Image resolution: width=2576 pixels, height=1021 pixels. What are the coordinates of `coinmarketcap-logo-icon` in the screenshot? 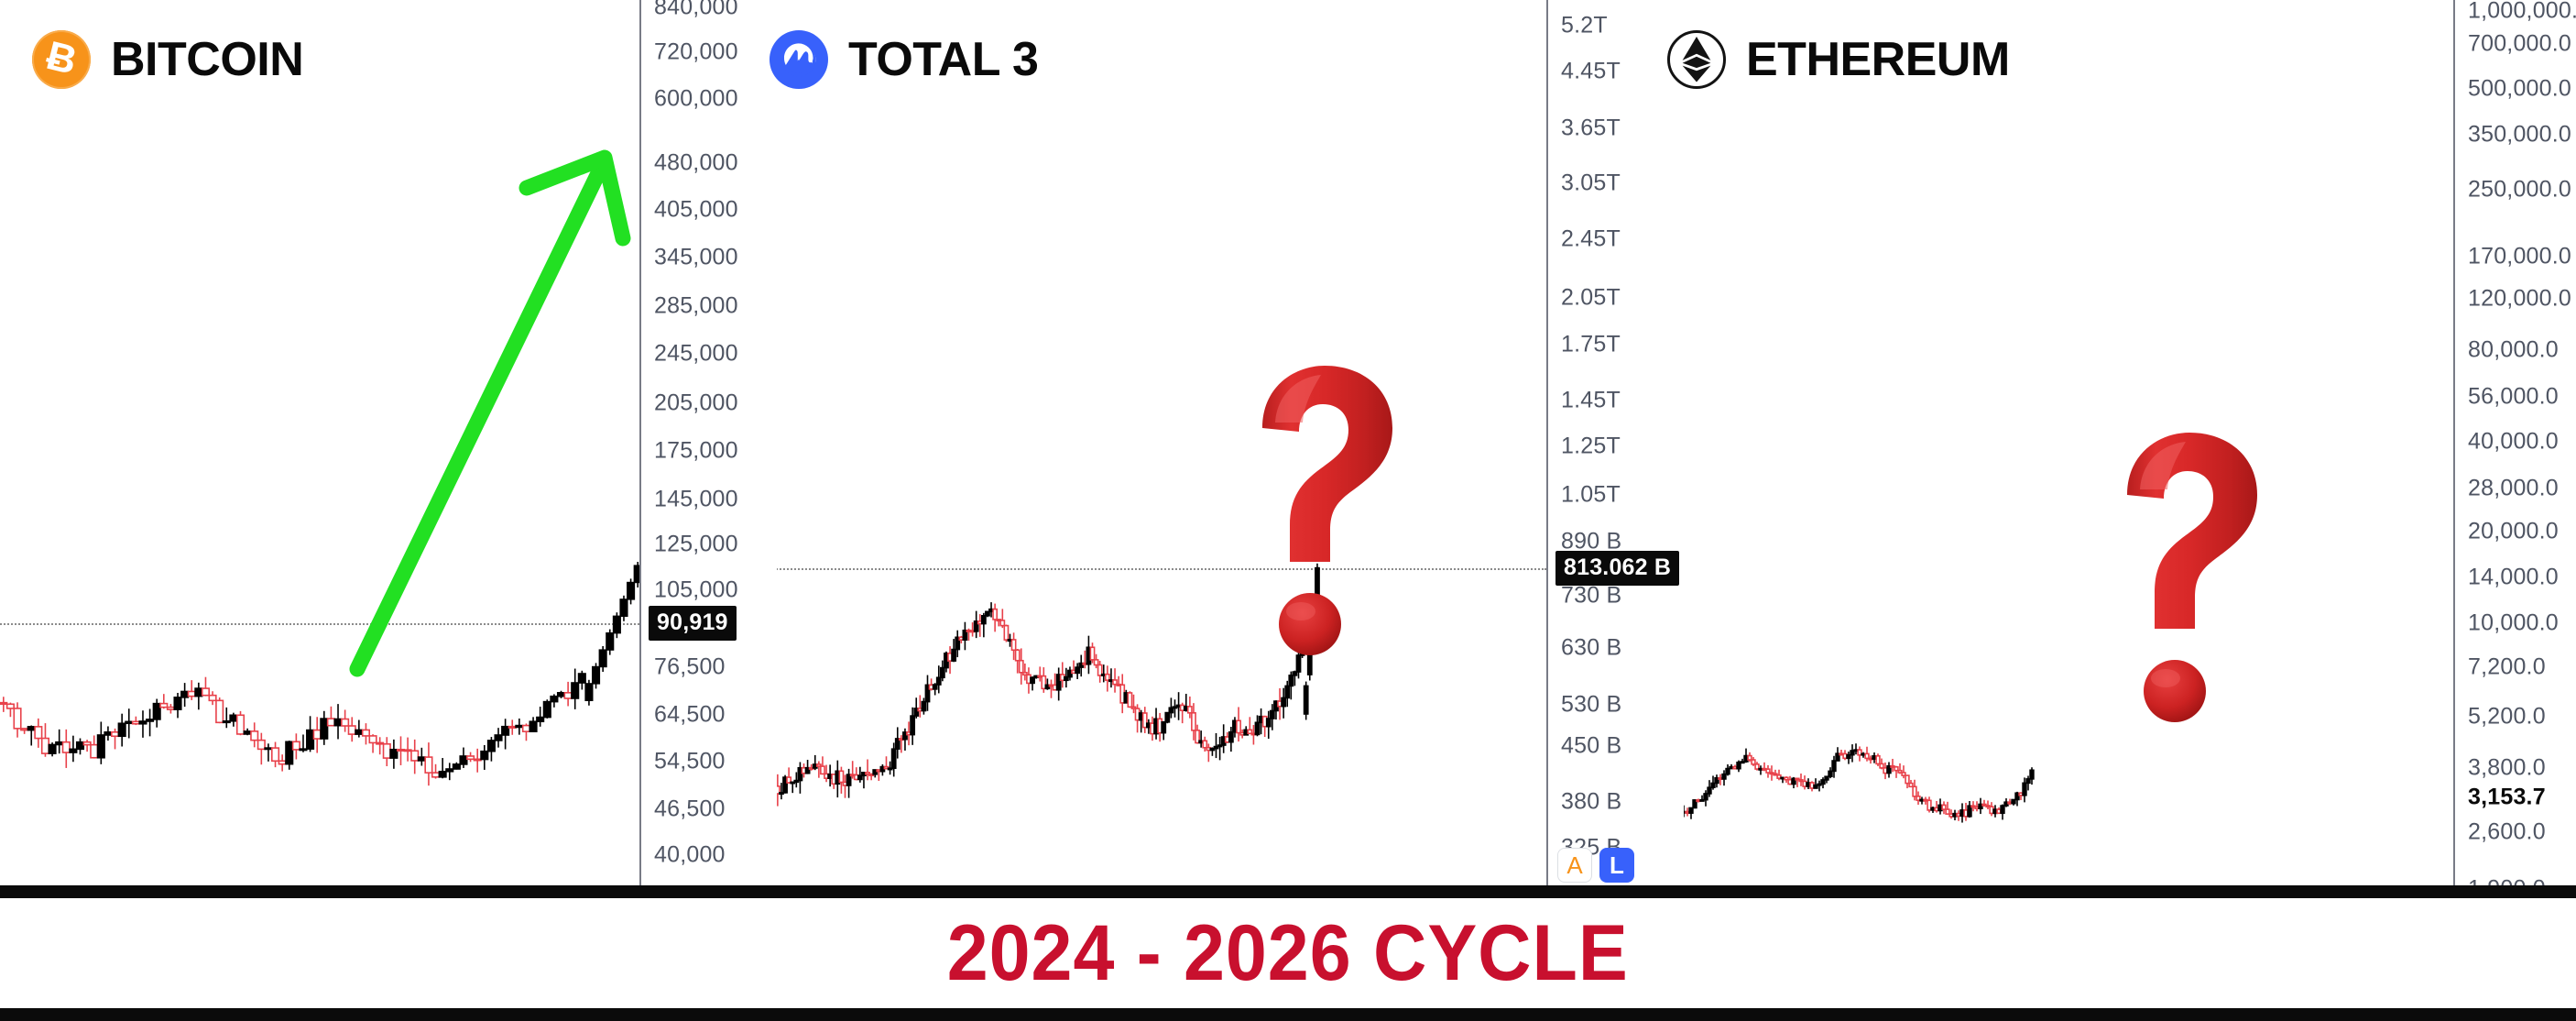 It's located at (799, 59).